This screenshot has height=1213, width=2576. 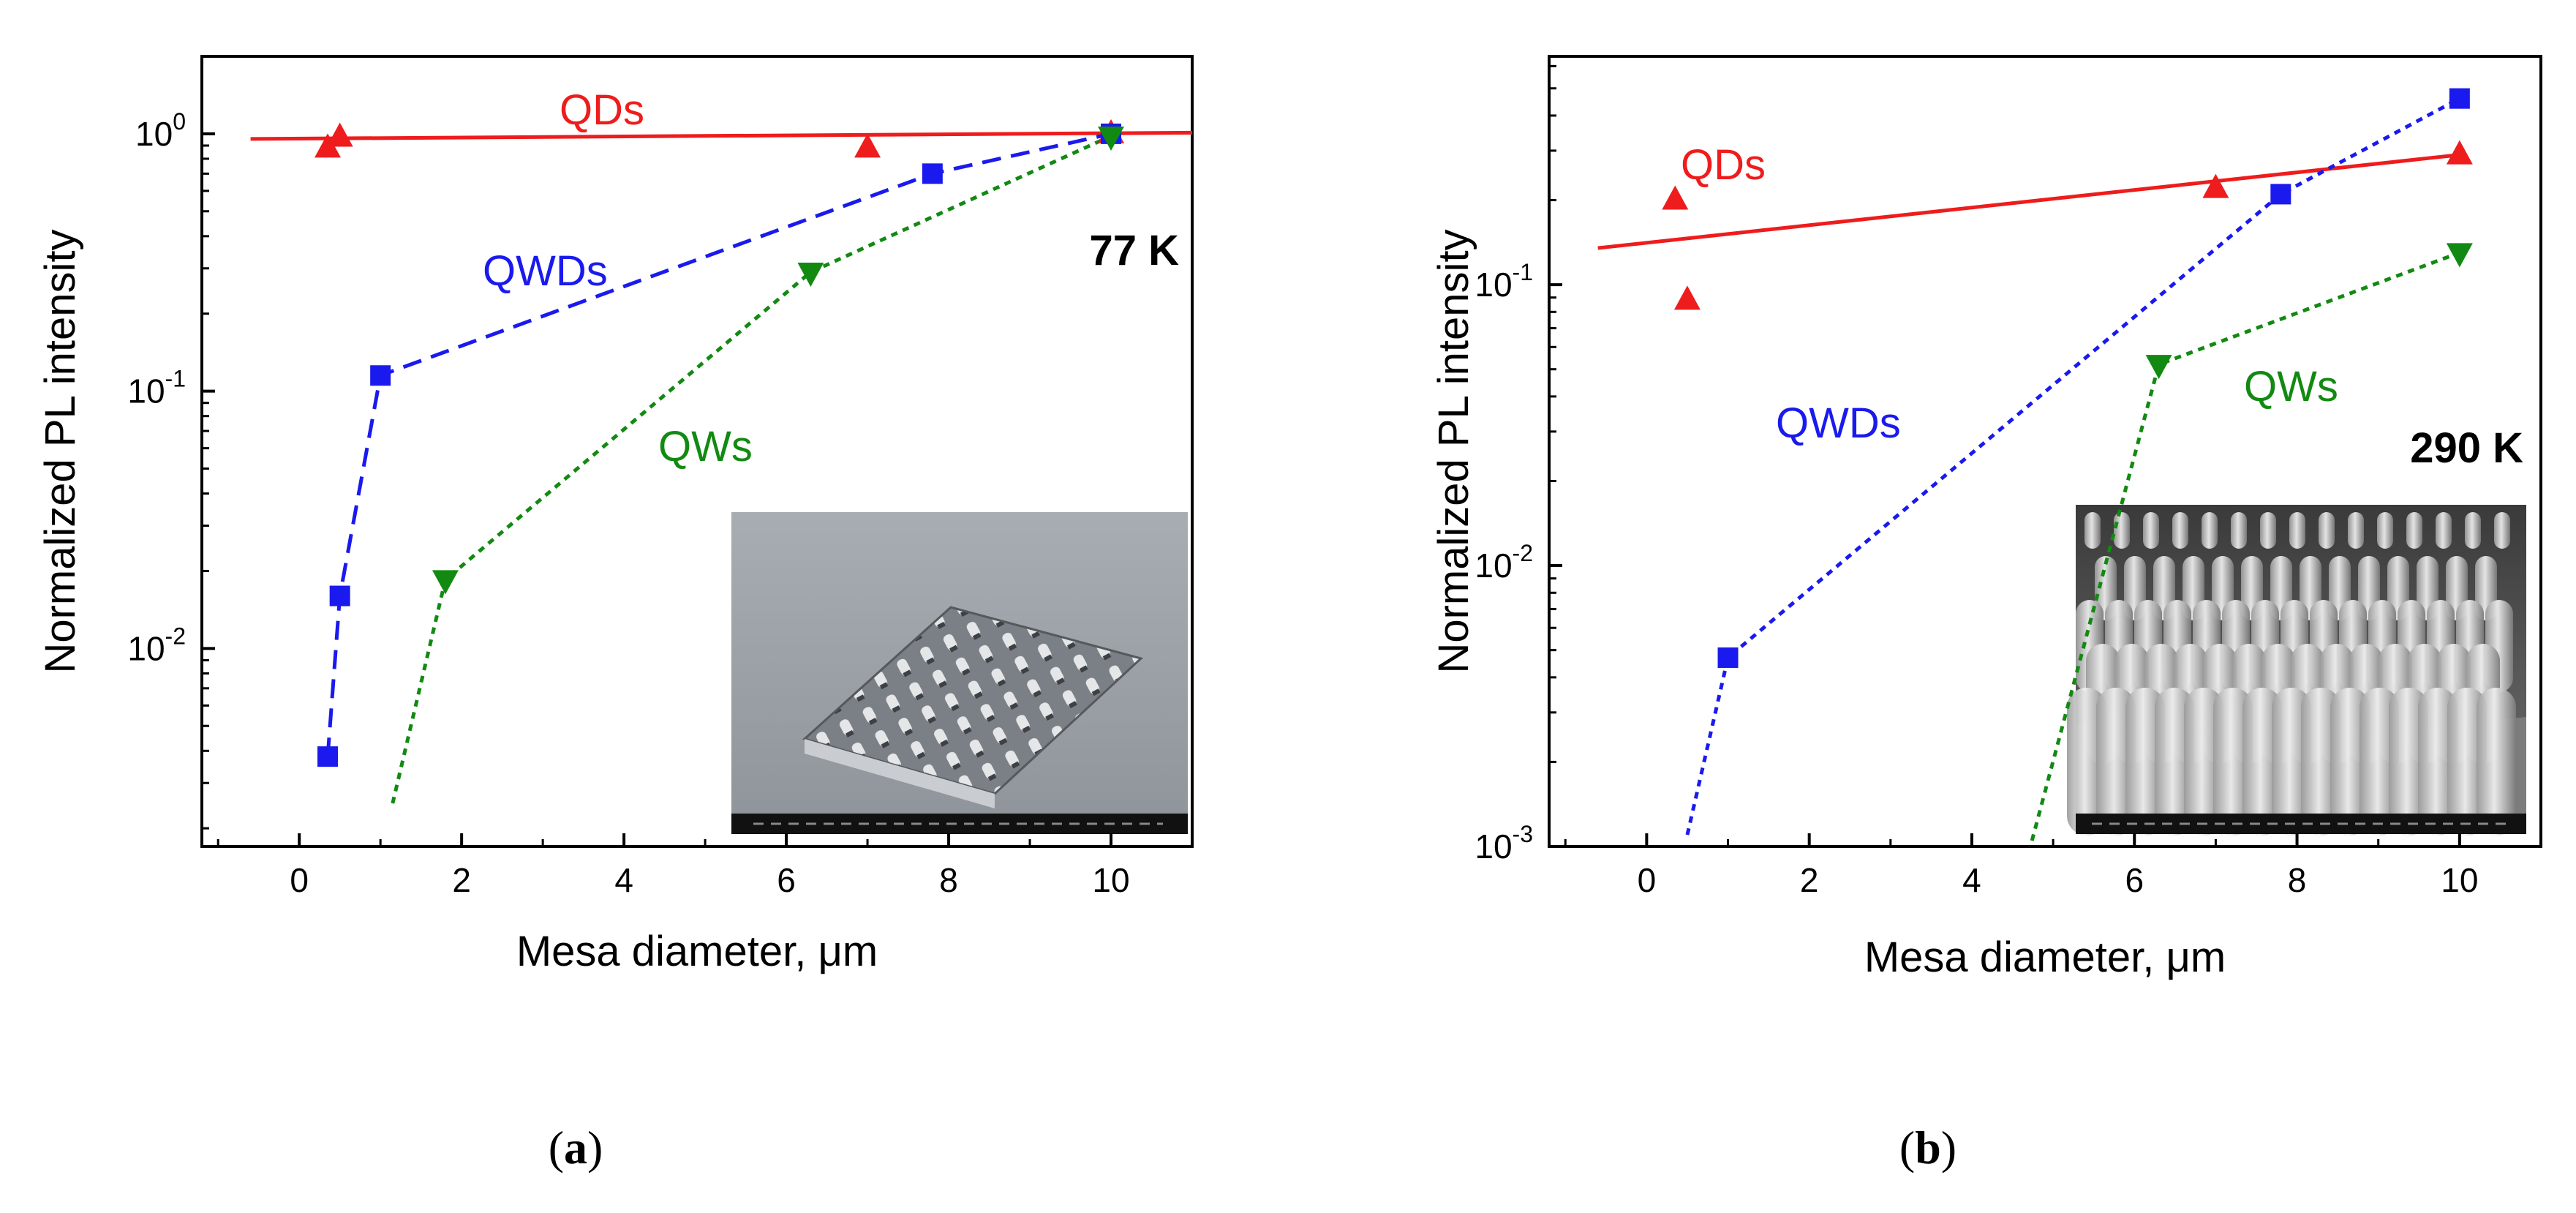 I want to click on series-label-qws-a: QWs, so click(x=705, y=446).